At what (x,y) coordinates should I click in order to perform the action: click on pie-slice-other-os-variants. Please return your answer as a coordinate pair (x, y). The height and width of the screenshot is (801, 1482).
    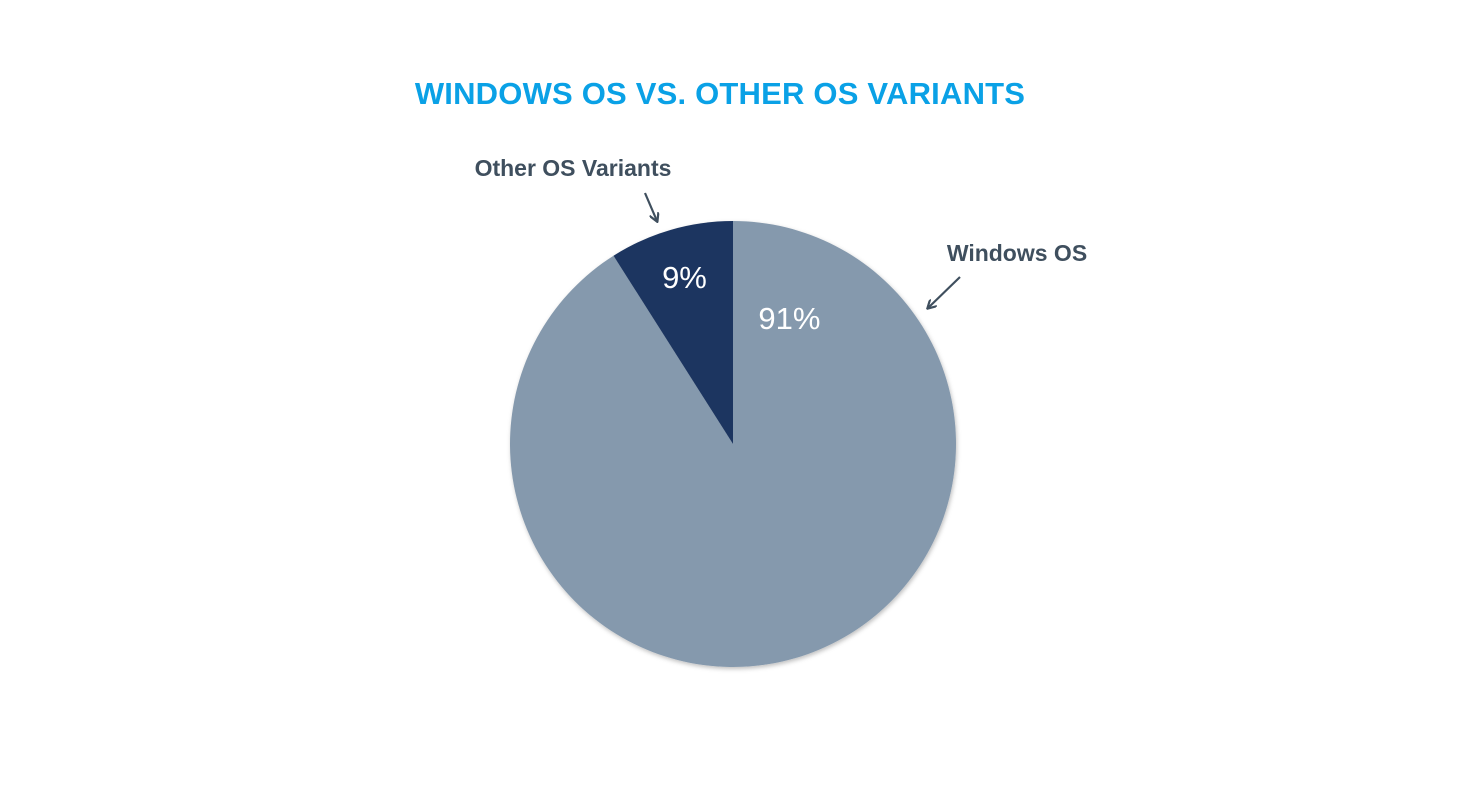
    Looking at the image, I should click on (673, 332).